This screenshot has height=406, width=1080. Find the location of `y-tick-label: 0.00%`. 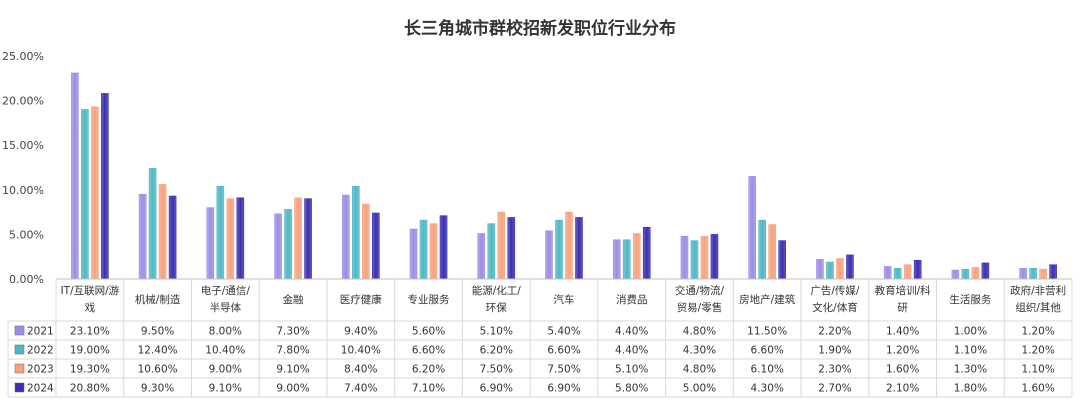

y-tick-label: 0.00% is located at coordinates (26, 279).